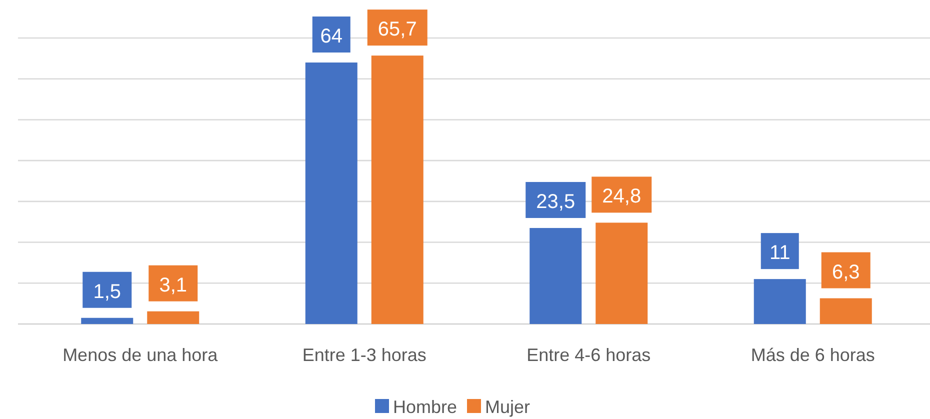 This screenshot has height=419, width=930. What do you see at coordinates (846, 272) in the screenshot?
I see `data-label: 6,3` at bounding box center [846, 272].